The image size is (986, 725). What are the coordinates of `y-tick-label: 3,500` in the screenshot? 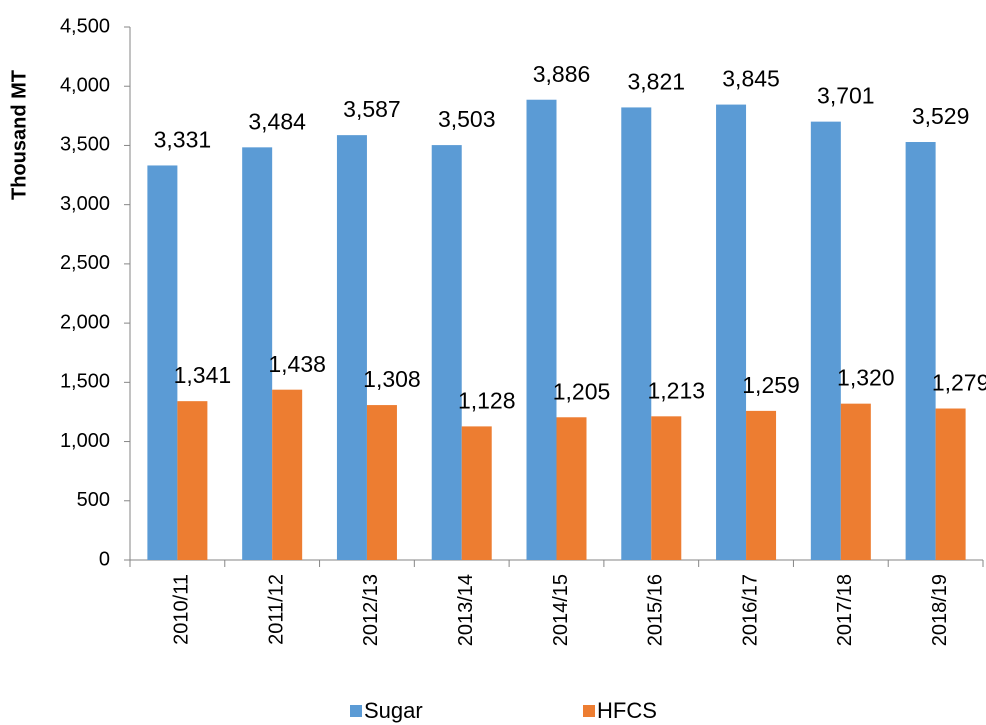 It's located at (85, 145).